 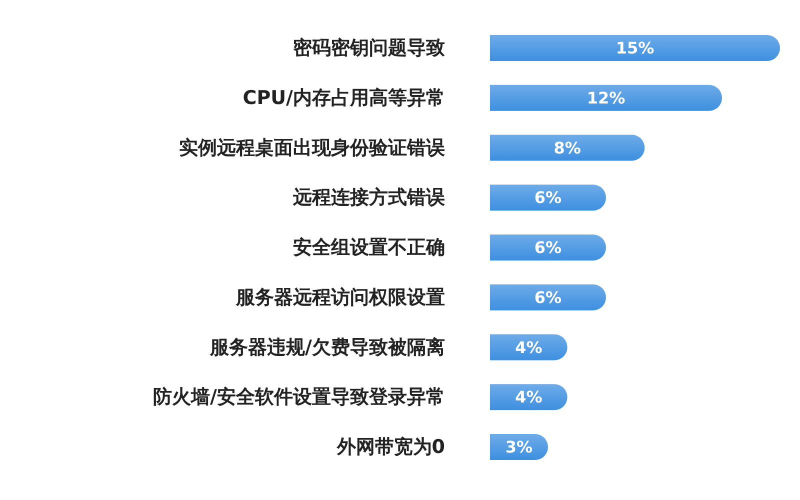 I want to click on category-label: 安全组设置不正确, so click(x=369, y=247).